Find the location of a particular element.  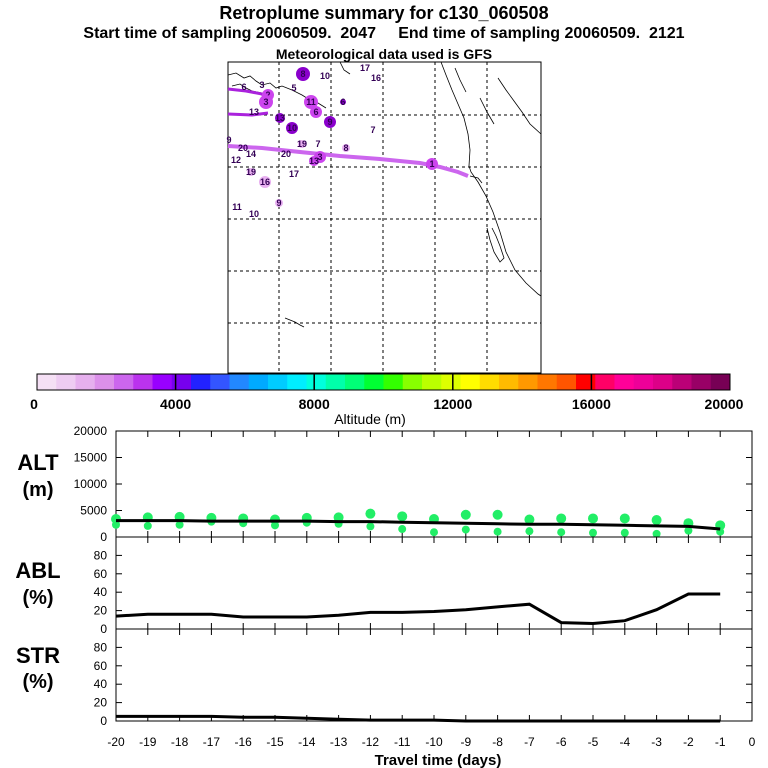

y-tick-label: 15000 is located at coordinates (91, 458).